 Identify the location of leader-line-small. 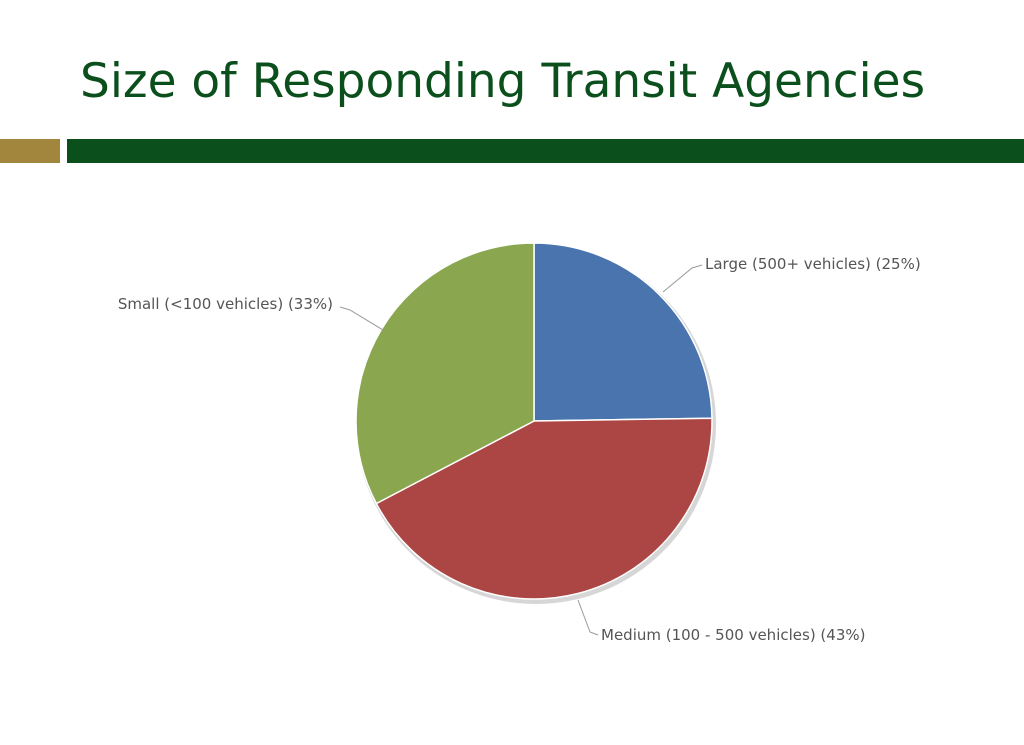
(361, 318).